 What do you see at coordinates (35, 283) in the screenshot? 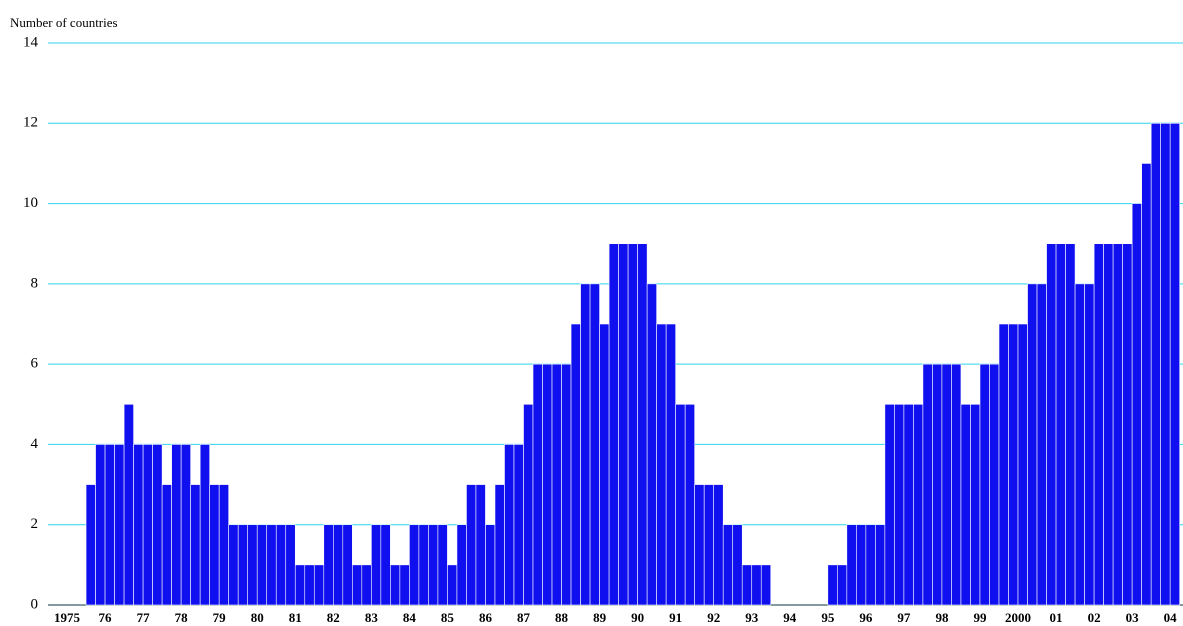
I see `y-tick-label: 8` at bounding box center [35, 283].